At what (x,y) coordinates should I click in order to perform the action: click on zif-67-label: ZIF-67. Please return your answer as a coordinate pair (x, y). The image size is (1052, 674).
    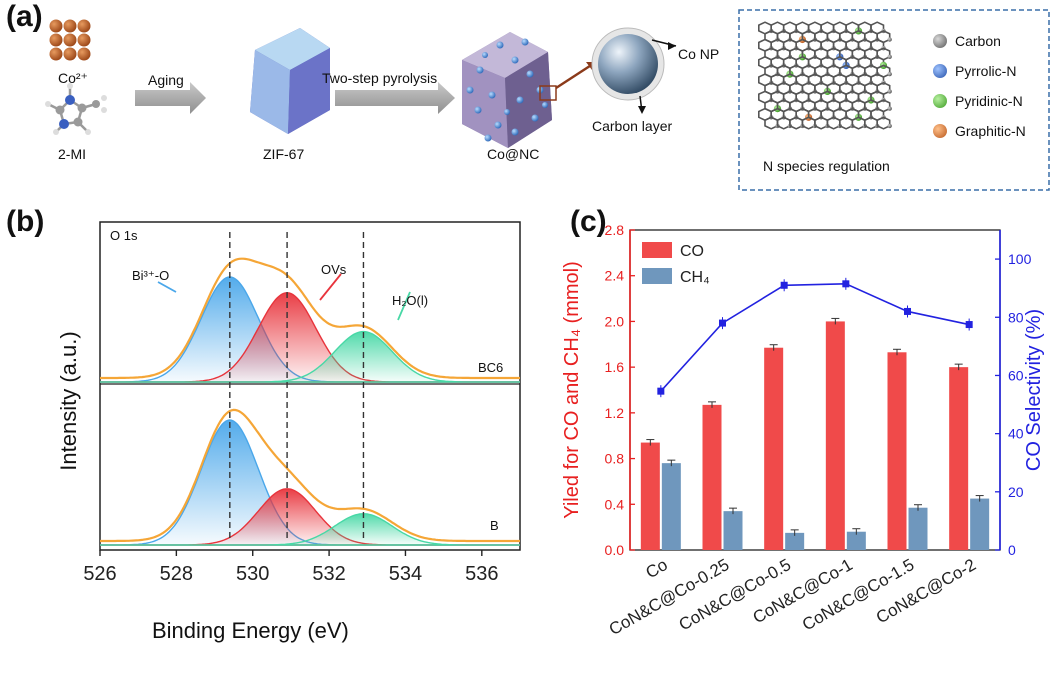
    Looking at the image, I should click on (284, 154).